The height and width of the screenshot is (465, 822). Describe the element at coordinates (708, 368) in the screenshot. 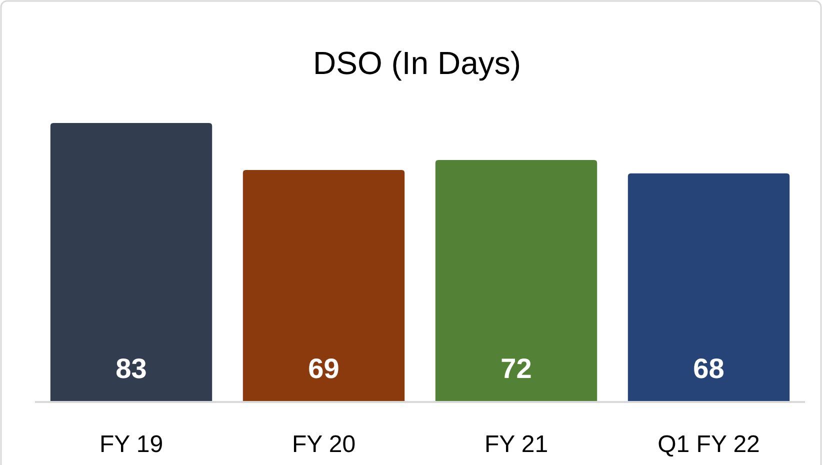

I see `data-label: 68` at that location.